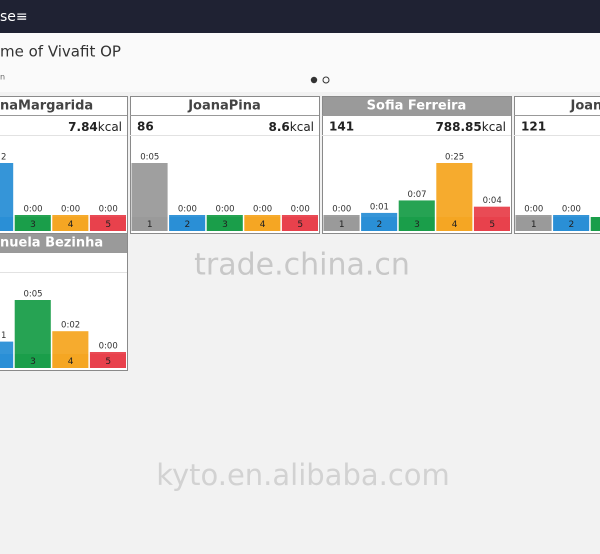 This screenshot has height=554, width=600. I want to click on user-name: Sofia Ferreira, so click(417, 106).